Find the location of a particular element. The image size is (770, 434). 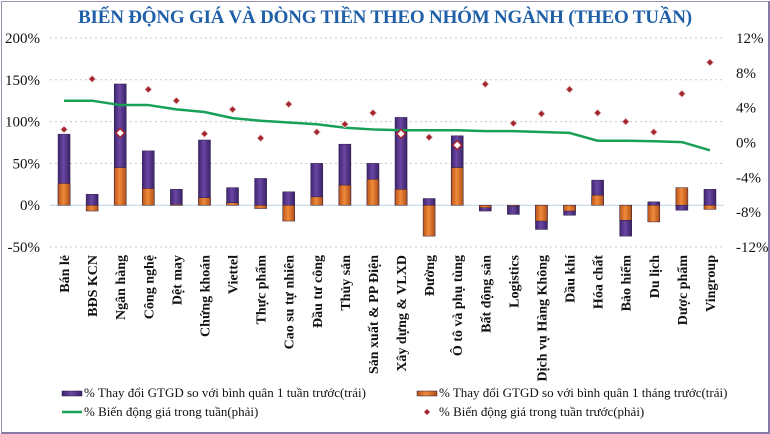

category-label: Thủy sản is located at coordinates (346, 283).